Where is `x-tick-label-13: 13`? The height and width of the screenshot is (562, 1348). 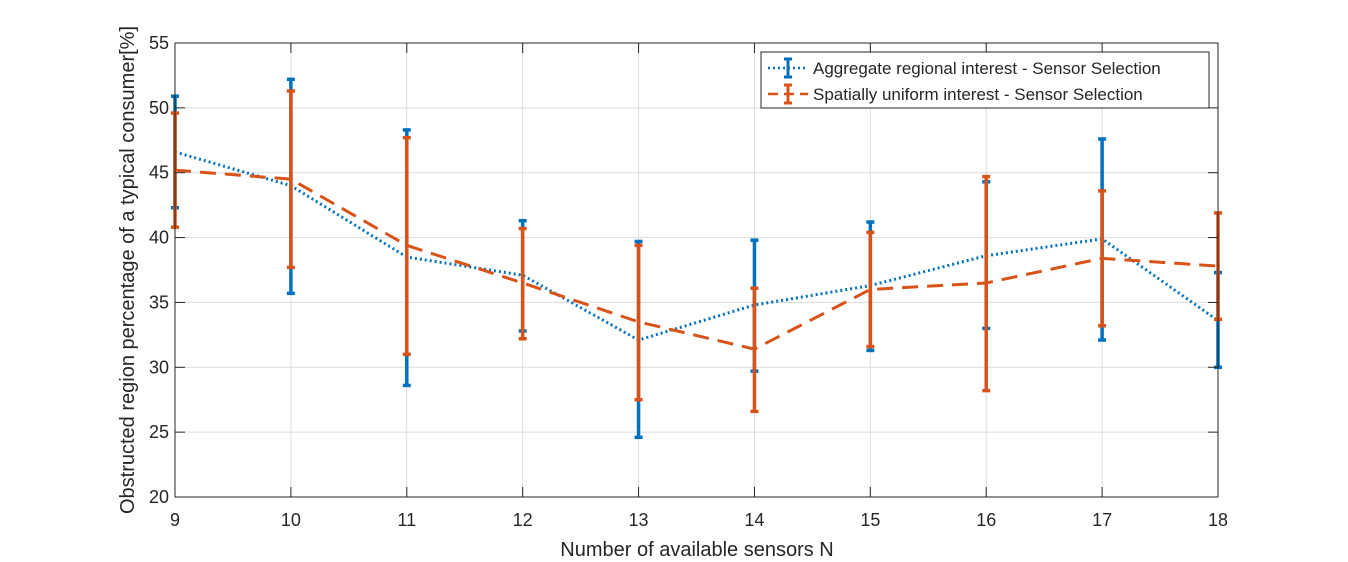
x-tick-label-13: 13 is located at coordinates (639, 520).